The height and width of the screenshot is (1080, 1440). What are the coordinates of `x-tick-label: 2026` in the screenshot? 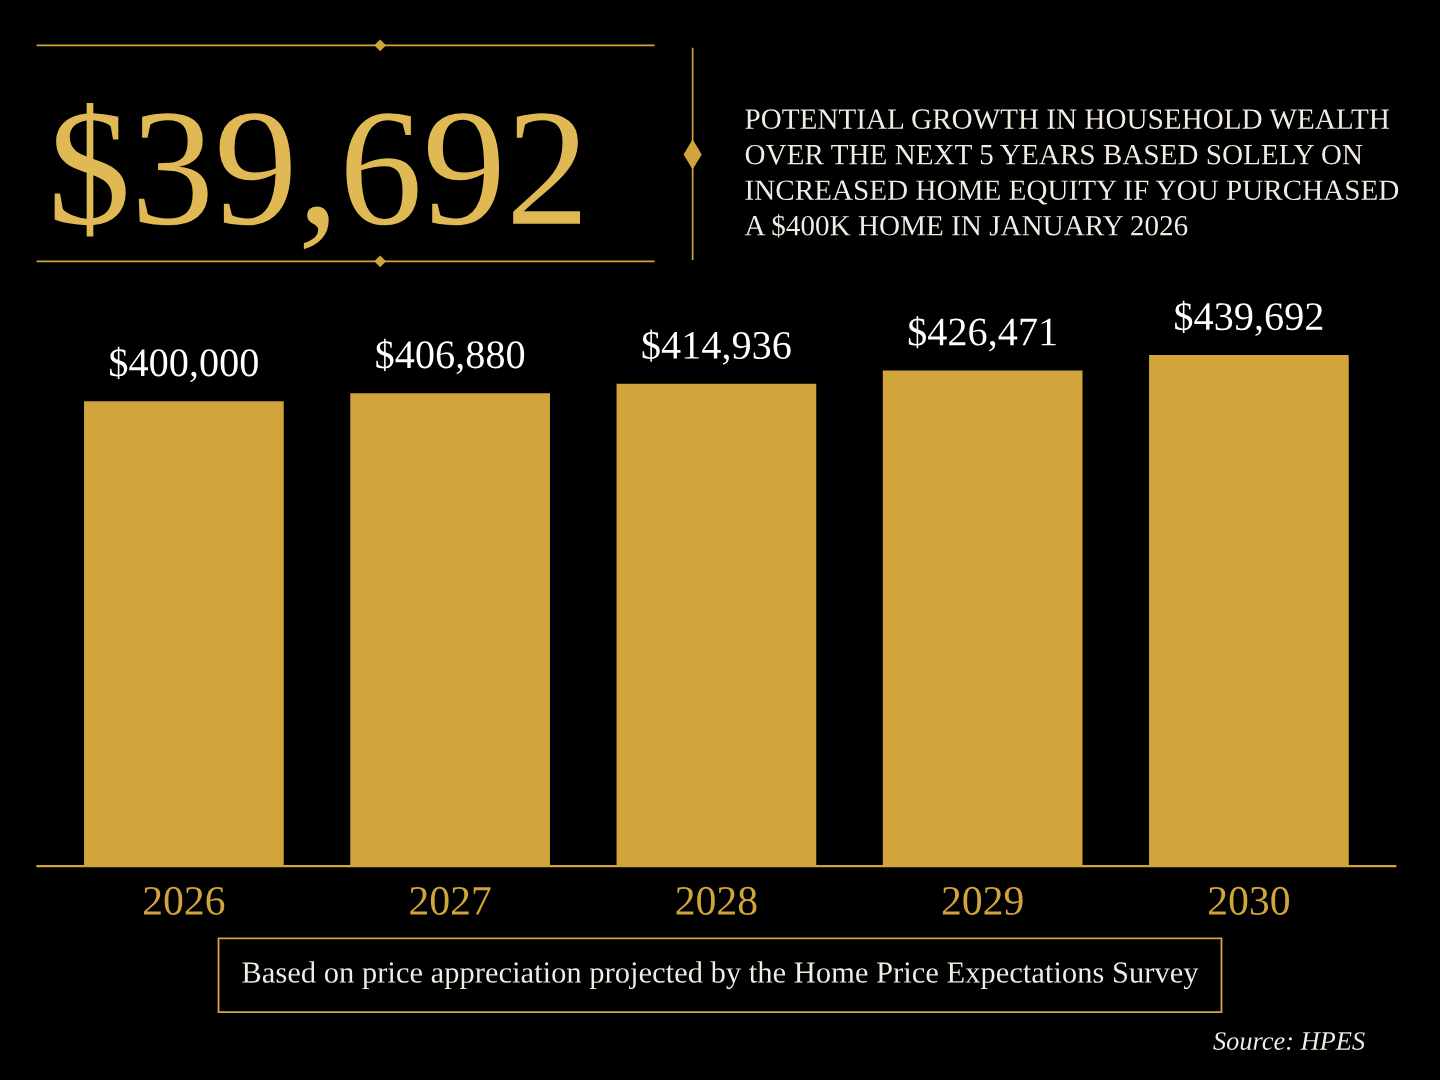 It's located at (184, 900).